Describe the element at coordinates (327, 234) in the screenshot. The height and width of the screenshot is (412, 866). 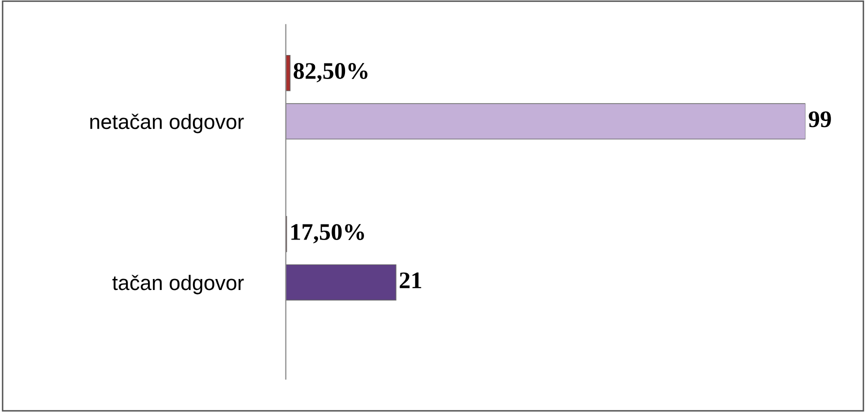
I see `data-label: 17,50%` at that location.